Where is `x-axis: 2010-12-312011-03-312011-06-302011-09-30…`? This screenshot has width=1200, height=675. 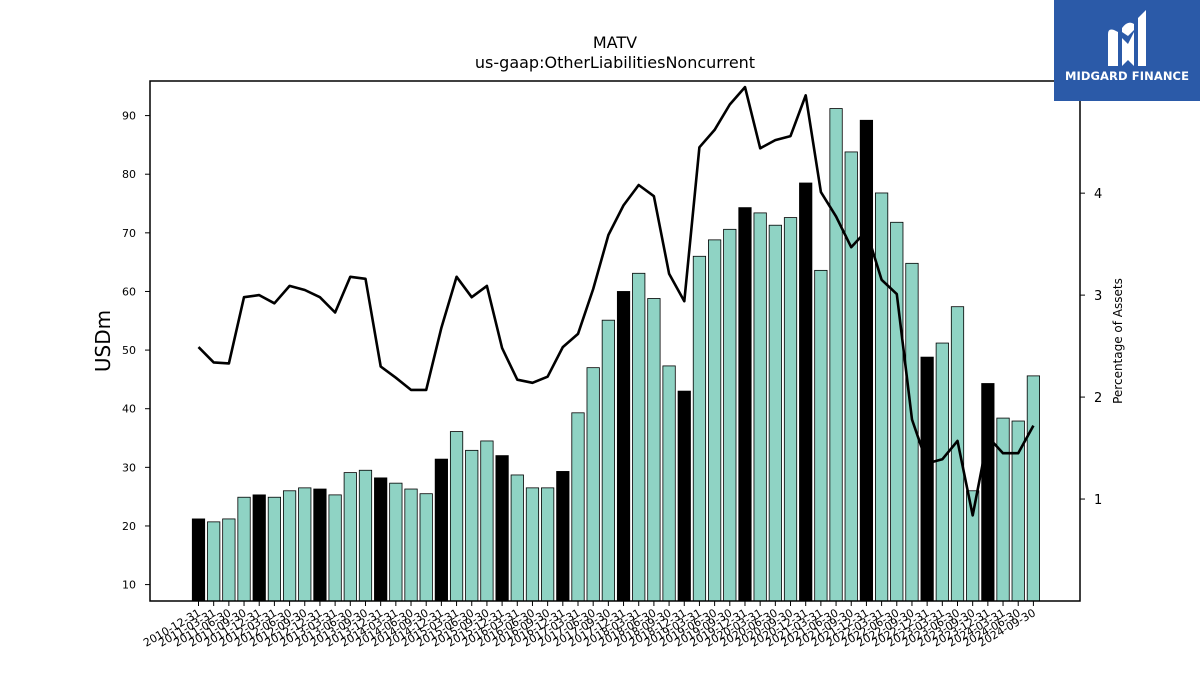
x-axis: 2010-12-312011-03-312011-06-302011-09-30… is located at coordinates (589, 625).